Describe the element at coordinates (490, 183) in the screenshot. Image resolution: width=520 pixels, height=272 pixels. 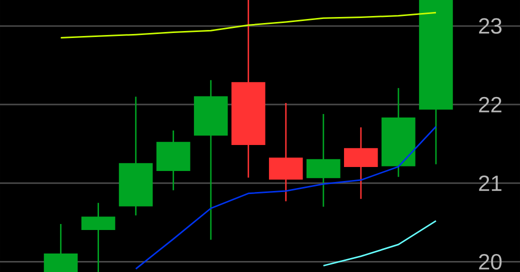
I see `y-tick-label: 21` at that location.